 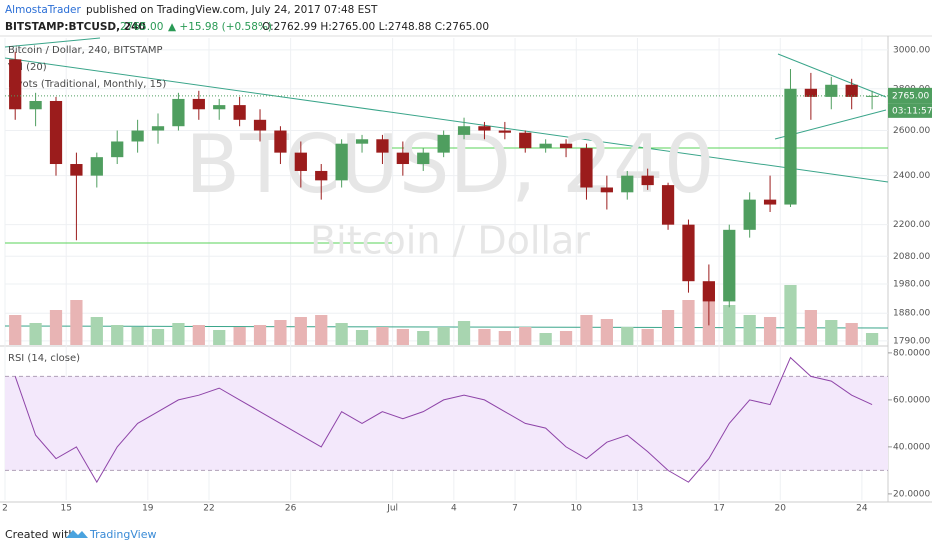 I want to click on symbol: BITSTAMP:BTCUSD, 240, so click(x=75, y=27).